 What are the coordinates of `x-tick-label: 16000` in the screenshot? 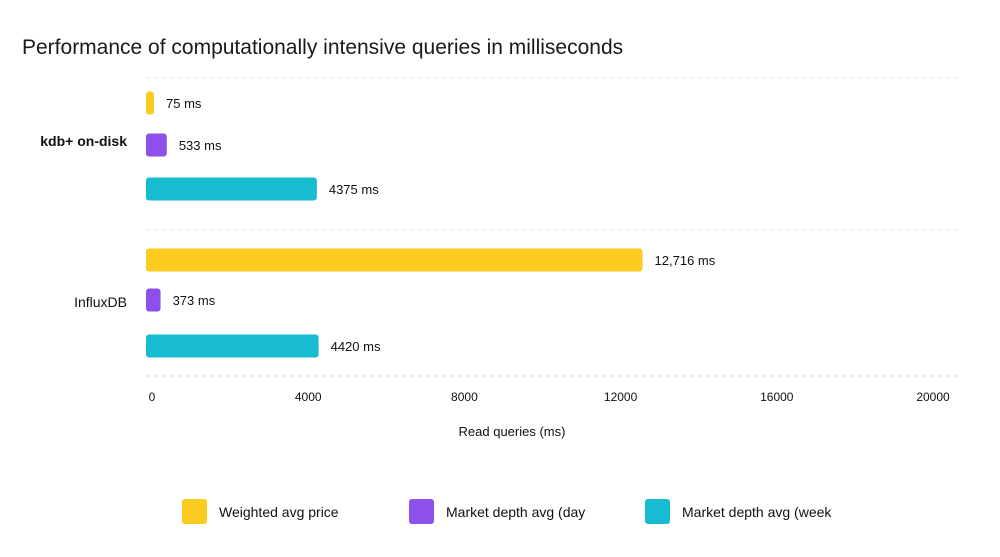 It's located at (777, 397).